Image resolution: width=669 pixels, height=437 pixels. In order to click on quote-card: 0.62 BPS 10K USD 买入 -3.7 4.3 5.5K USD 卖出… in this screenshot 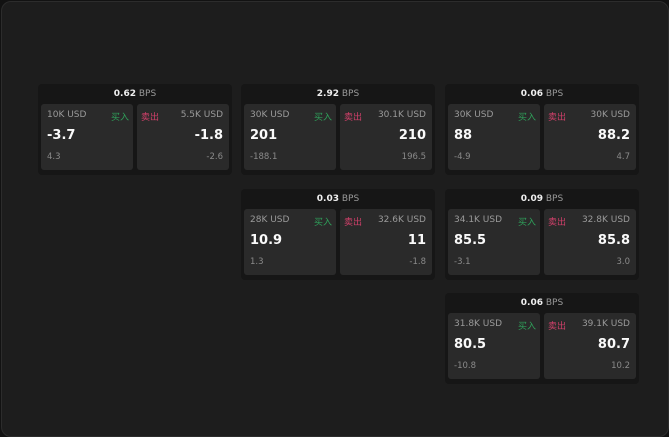, I will do `click(135, 129)`.